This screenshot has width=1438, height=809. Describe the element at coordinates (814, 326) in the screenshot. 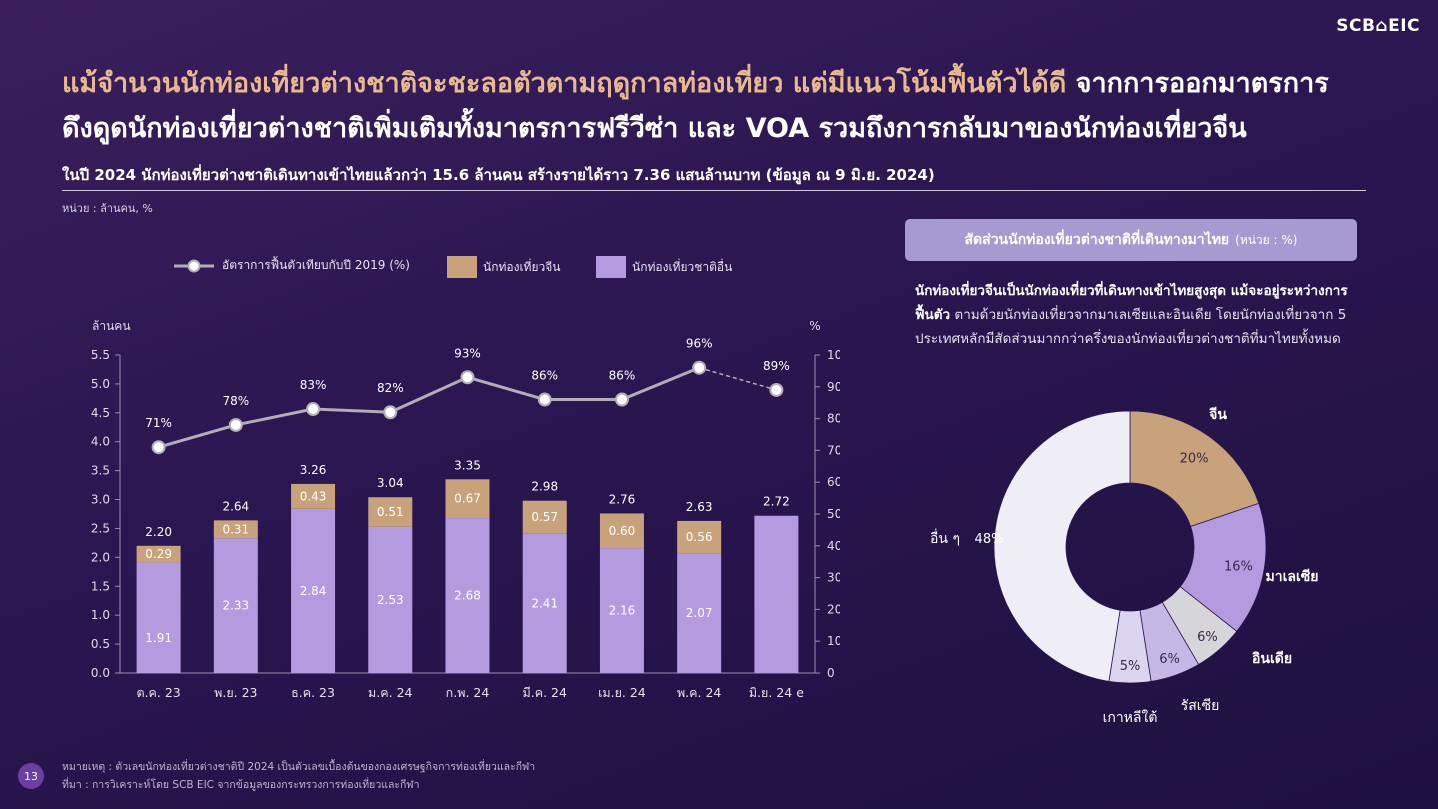

I see `y-axis-right-title: %` at that location.